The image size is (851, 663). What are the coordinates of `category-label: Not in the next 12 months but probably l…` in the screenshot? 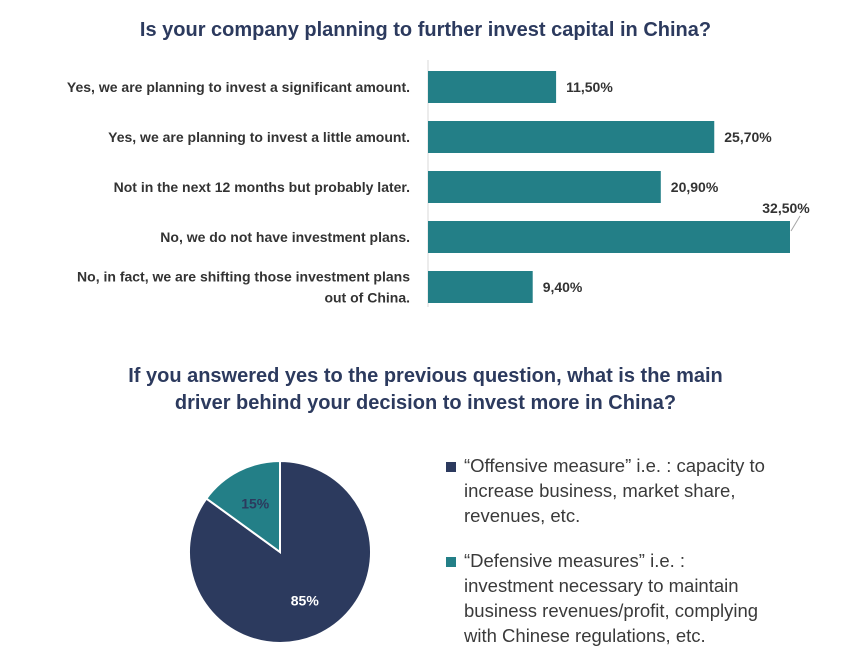 It's located at (262, 187).